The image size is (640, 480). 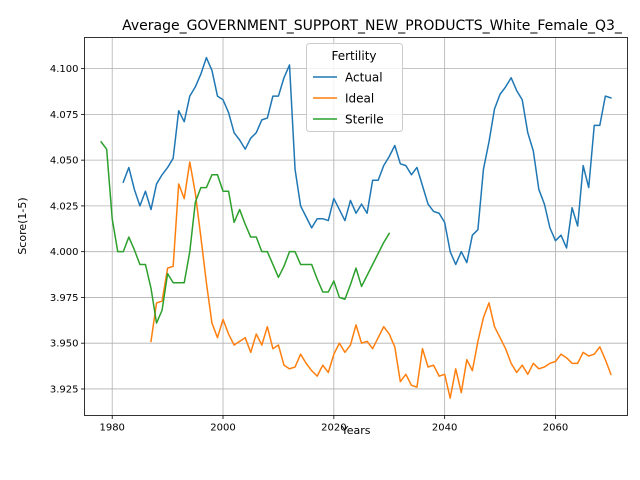 I want to click on legend-title: Fertility, so click(x=353, y=56).